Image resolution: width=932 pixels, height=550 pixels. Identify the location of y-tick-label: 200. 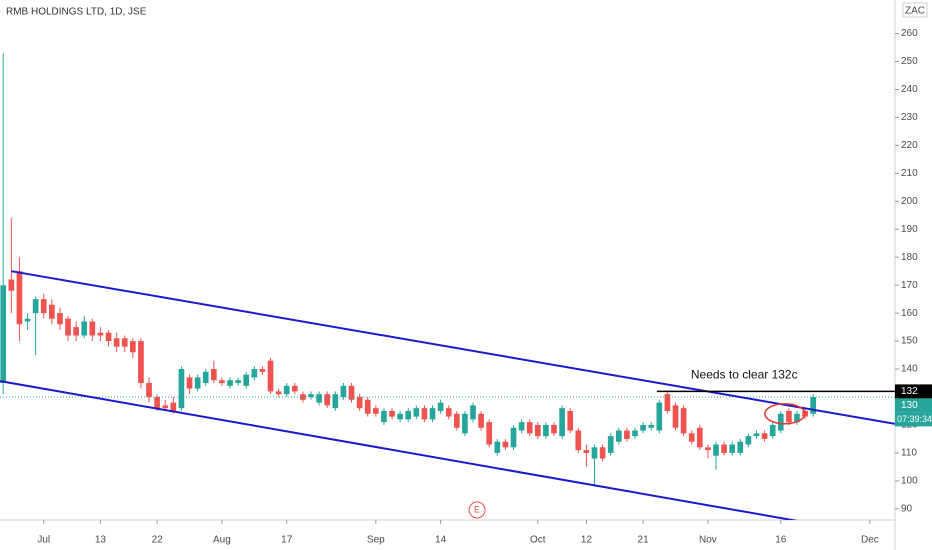
(909, 201).